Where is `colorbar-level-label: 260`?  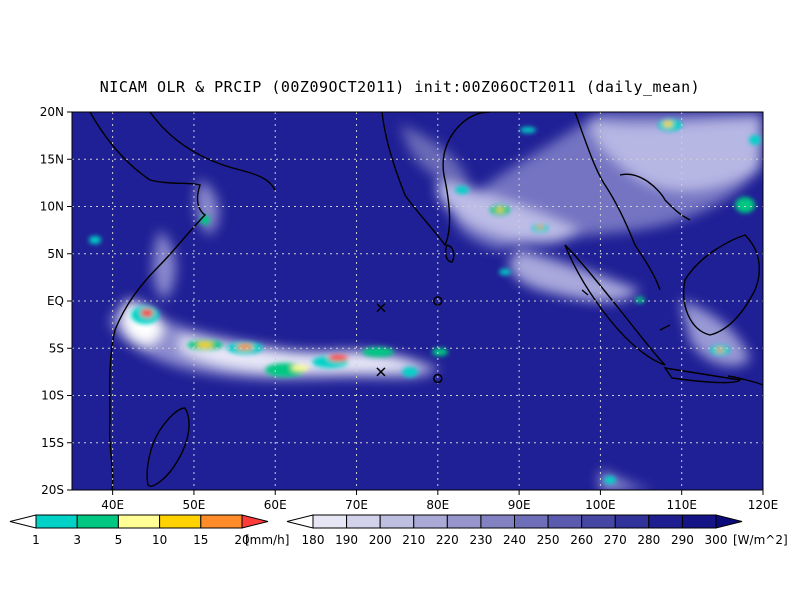
colorbar-level-label: 260 is located at coordinates (581, 540).